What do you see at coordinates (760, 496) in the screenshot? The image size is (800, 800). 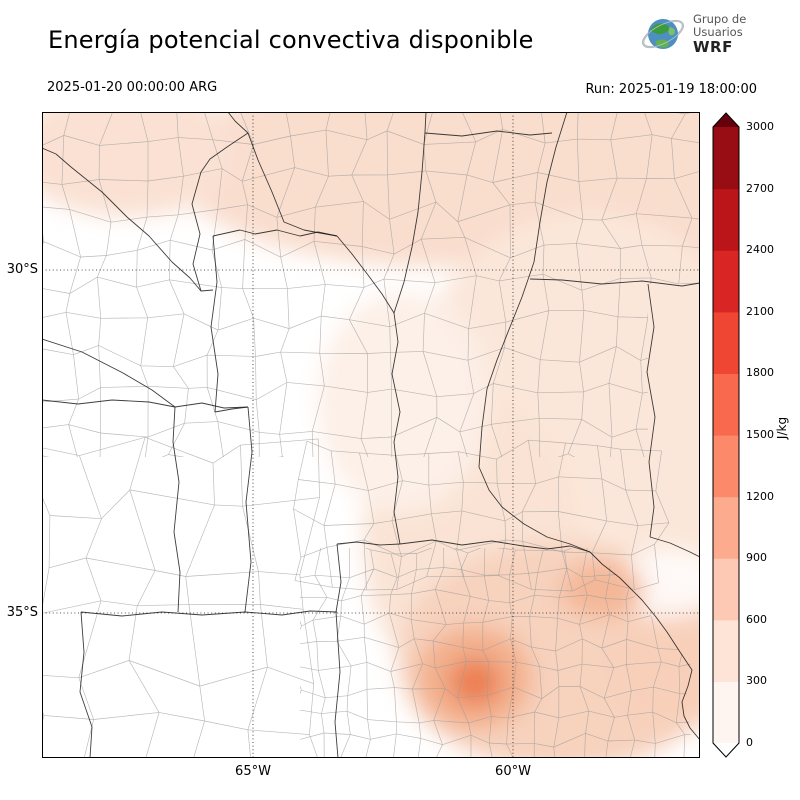 I see `colorbar-tick-label: 1200` at bounding box center [760, 496].